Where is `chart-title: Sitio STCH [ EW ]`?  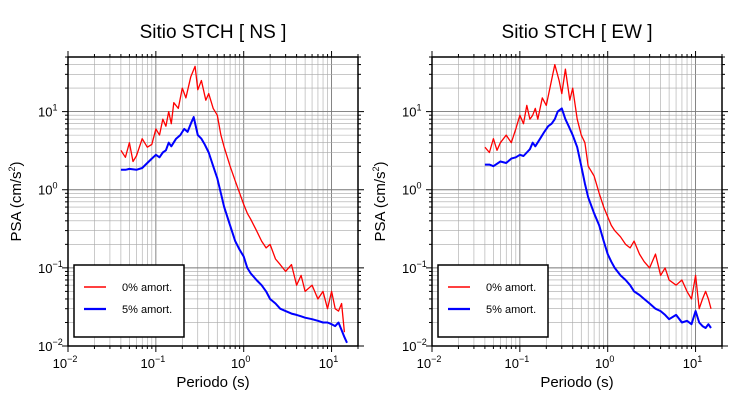
chart-title: Sitio STCH [ EW ] is located at coordinates (577, 32).